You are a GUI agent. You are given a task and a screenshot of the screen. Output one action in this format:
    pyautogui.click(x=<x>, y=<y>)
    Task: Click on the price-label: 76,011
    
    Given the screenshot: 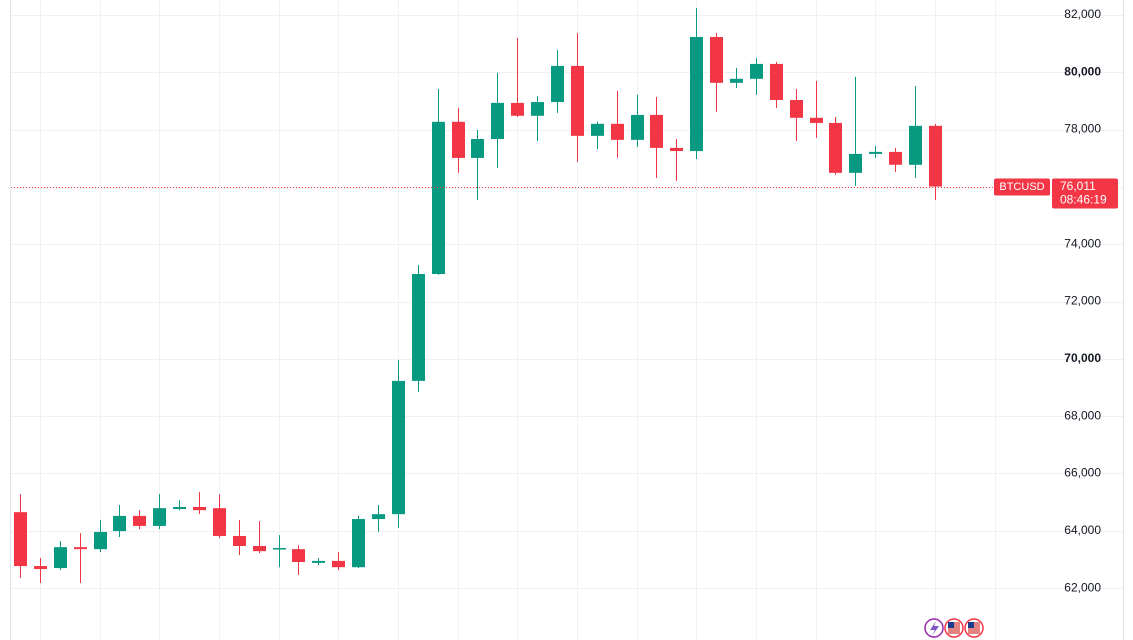 What is the action you would take?
    pyautogui.click(x=1078, y=186)
    